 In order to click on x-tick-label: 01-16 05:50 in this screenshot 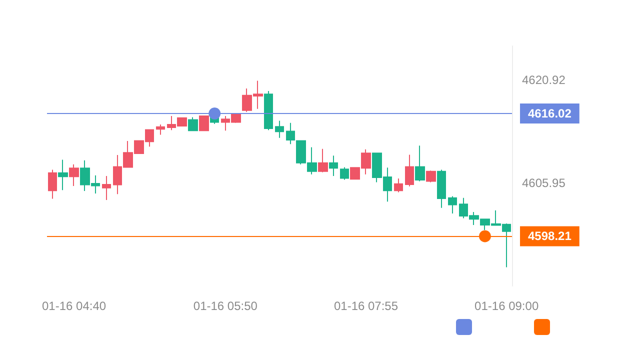, I will do `click(225, 306)`.